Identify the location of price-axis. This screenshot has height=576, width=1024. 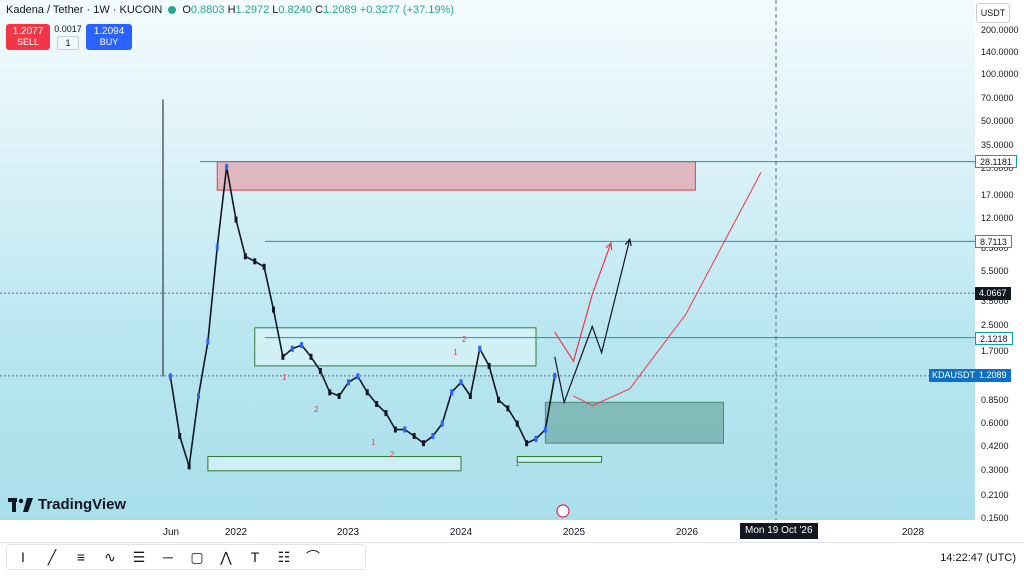
(999, 260).